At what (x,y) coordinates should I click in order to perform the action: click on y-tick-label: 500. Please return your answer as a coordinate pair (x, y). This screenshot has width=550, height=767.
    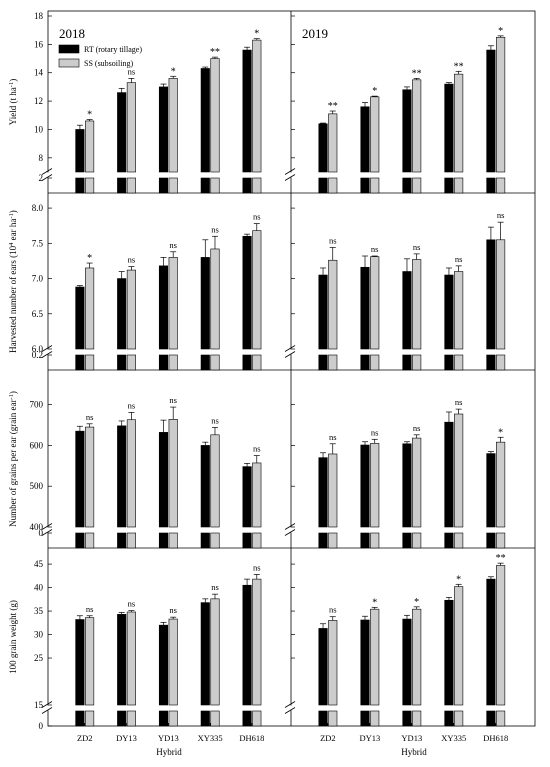
    Looking at the image, I should click on (37, 486).